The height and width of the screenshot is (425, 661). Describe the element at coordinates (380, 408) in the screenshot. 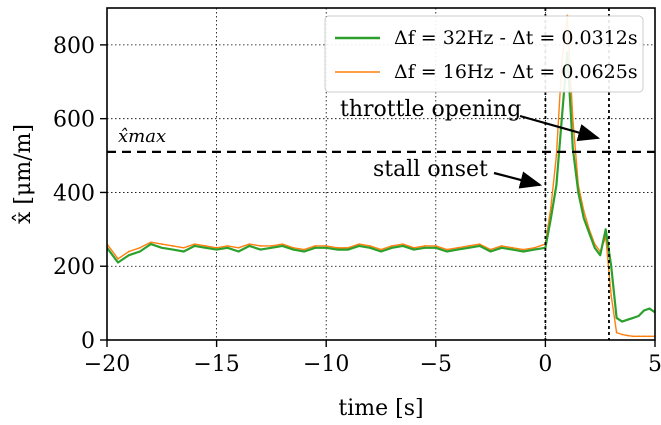

I see `x-axis-label: time [s]` at that location.